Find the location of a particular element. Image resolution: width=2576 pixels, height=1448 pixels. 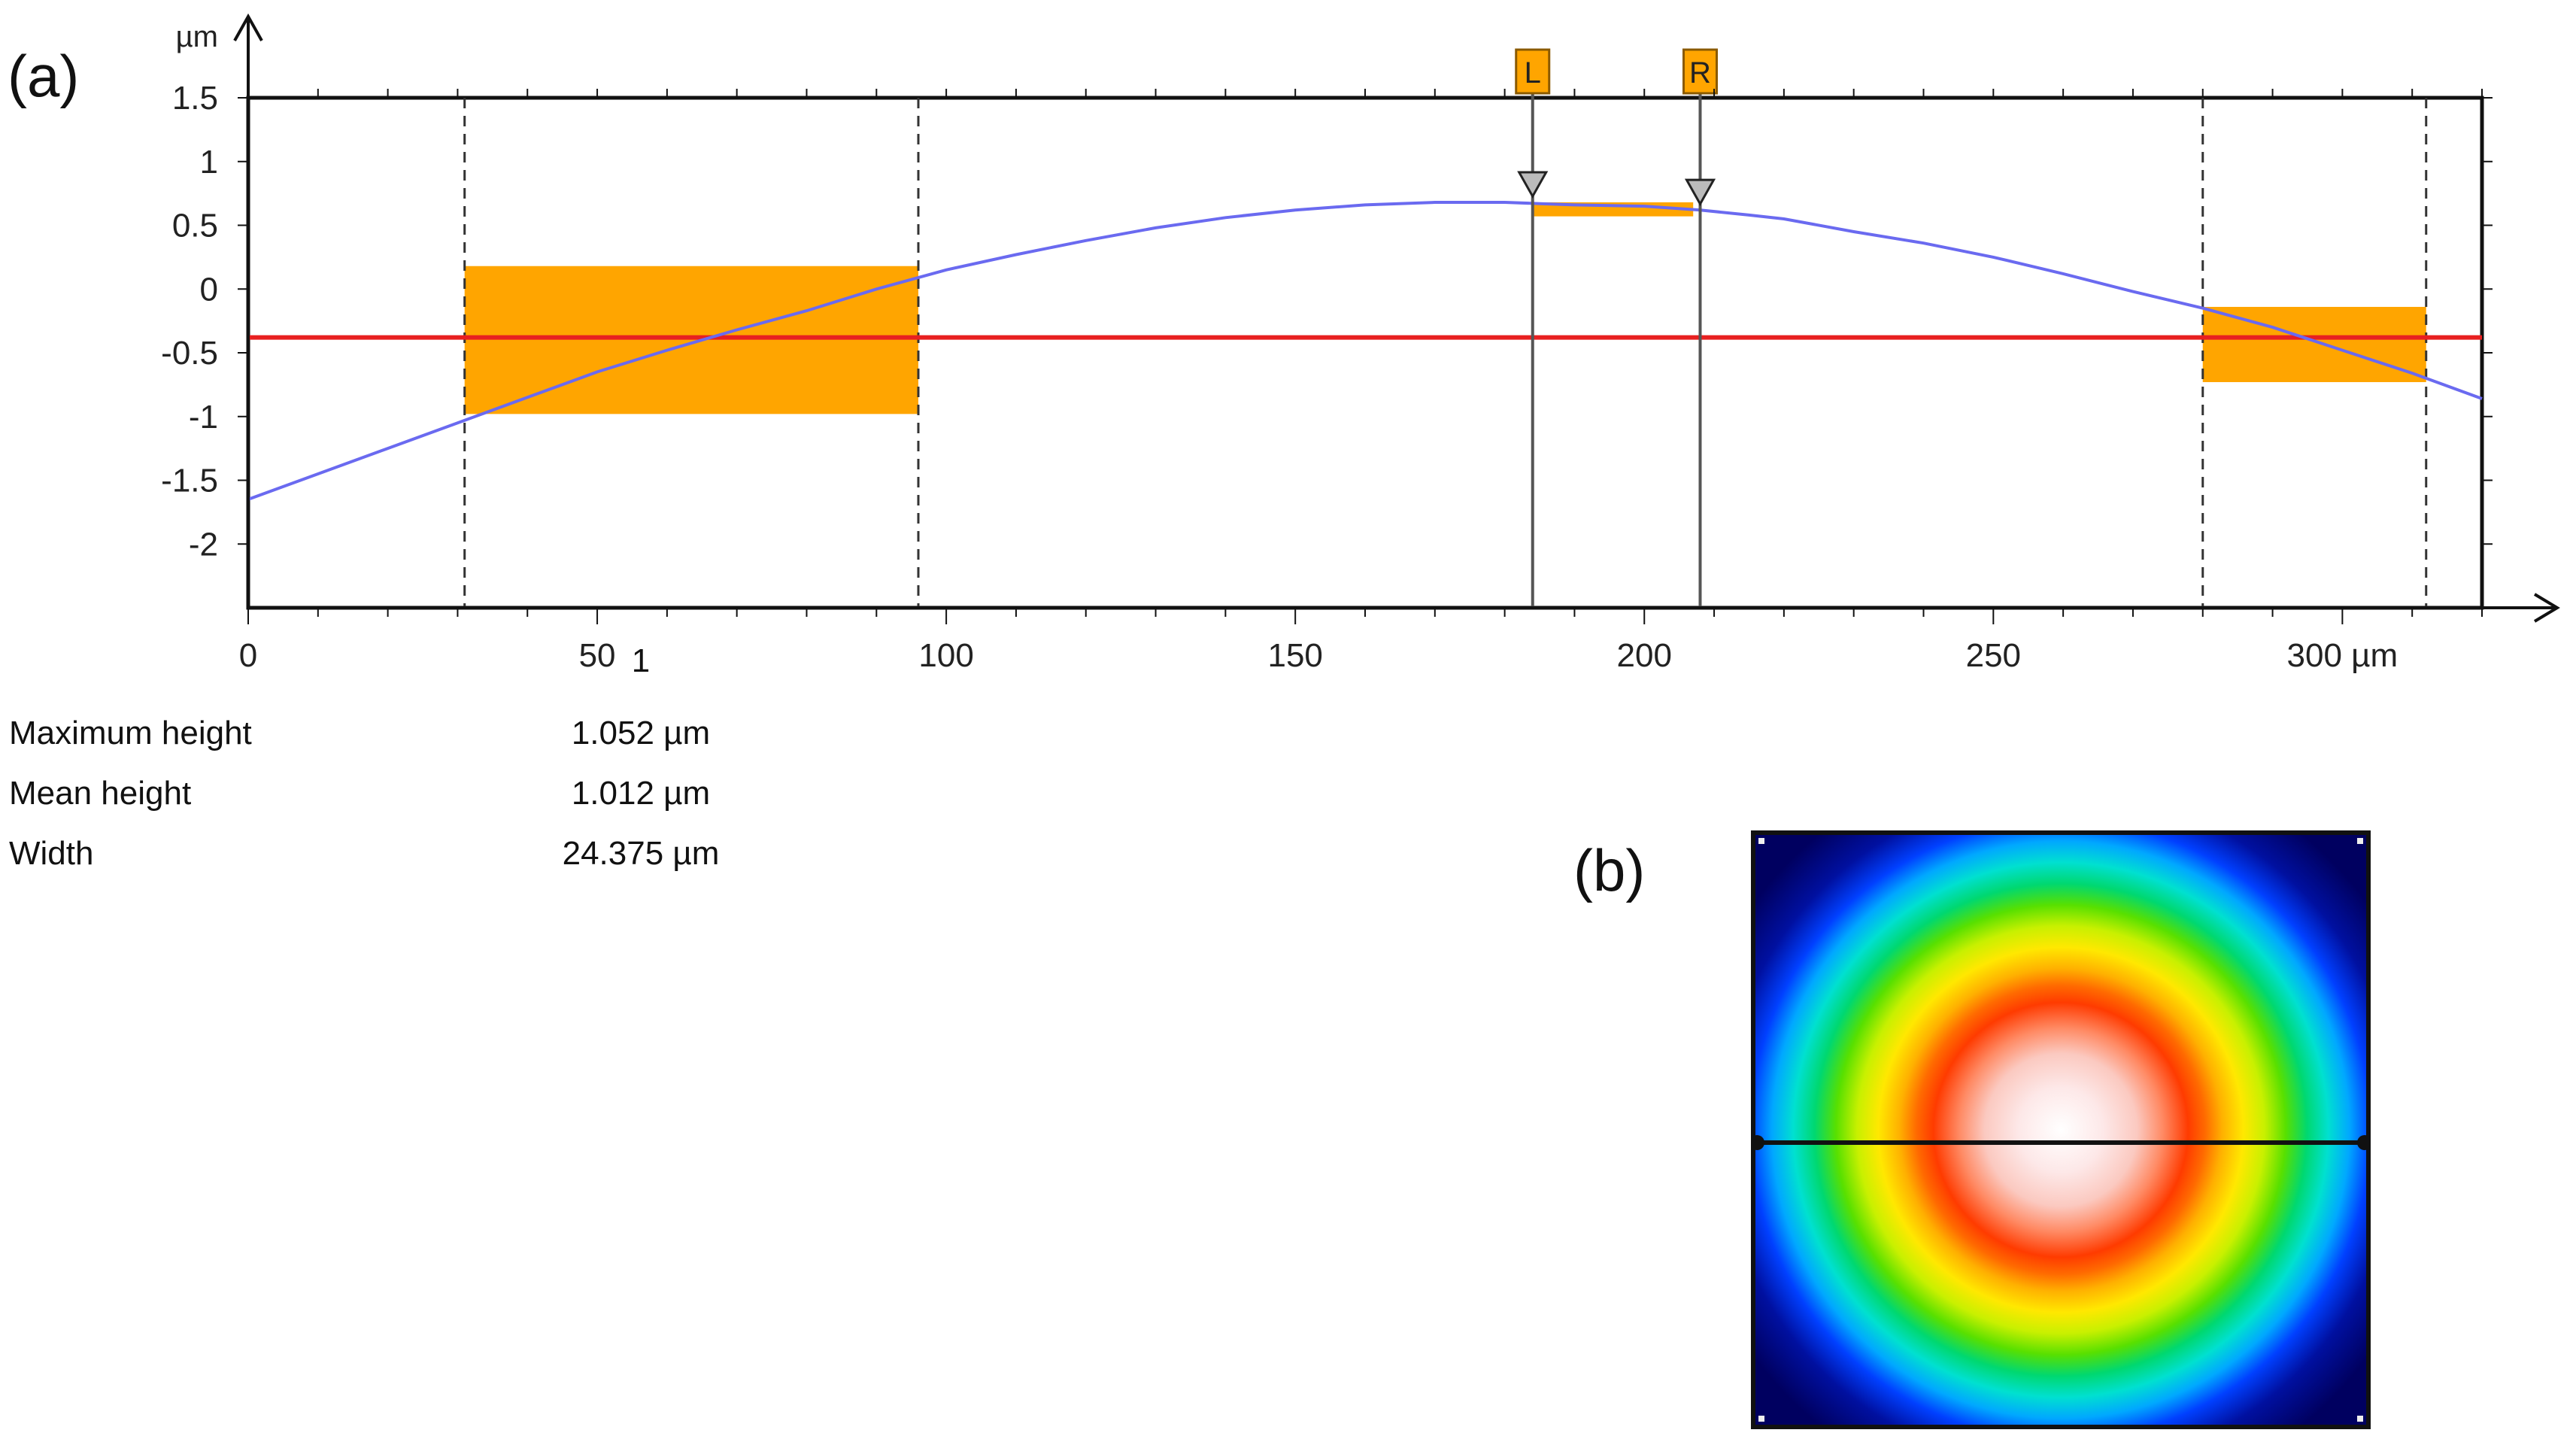

cursor-marker-L is located at coordinates (1533, 185).